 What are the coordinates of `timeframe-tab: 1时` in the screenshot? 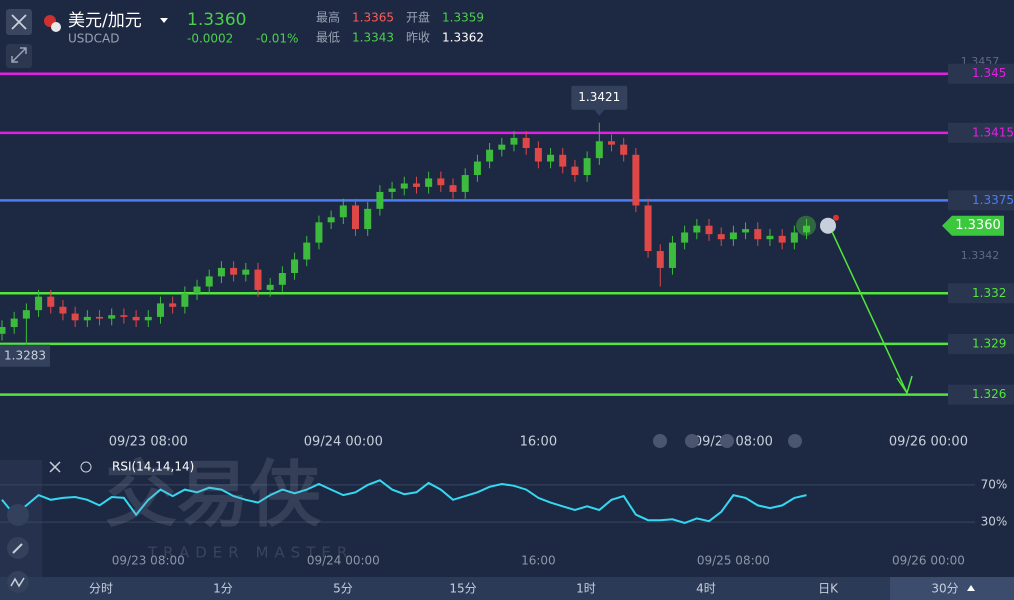 It's located at (586, 589).